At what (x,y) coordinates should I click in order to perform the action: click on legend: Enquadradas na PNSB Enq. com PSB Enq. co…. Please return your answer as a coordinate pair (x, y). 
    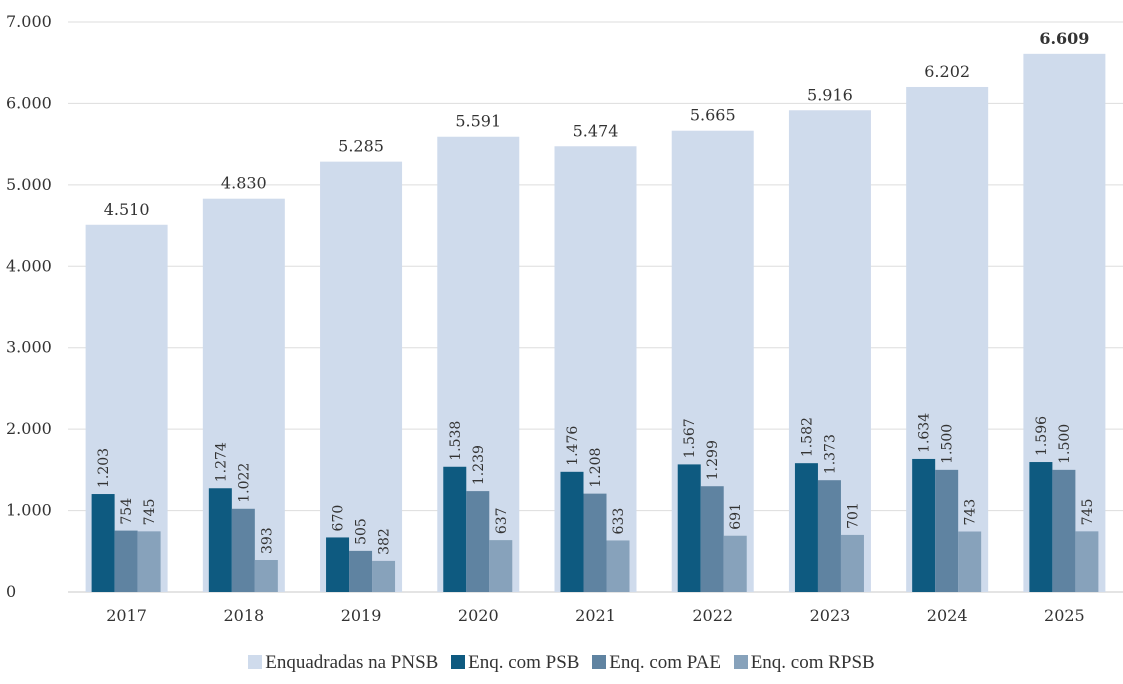
    Looking at the image, I should click on (561, 663).